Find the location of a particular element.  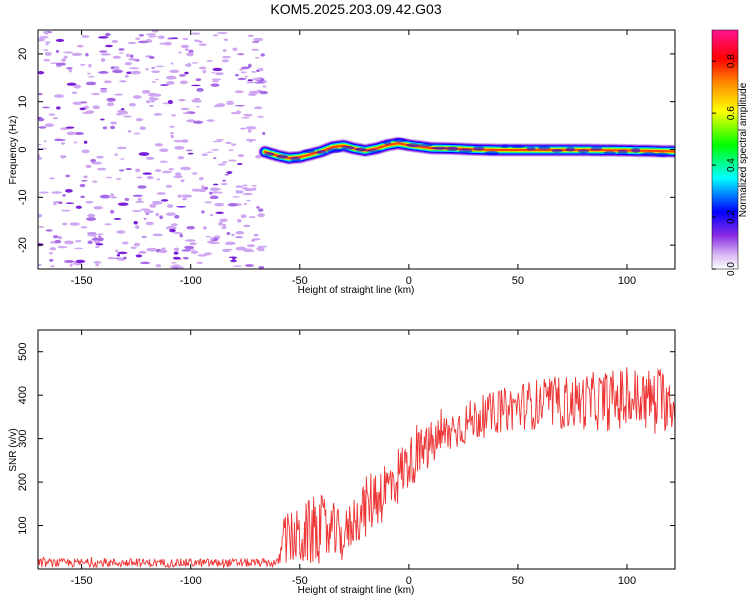

colorbar-gradient is located at coordinates (725, 149).